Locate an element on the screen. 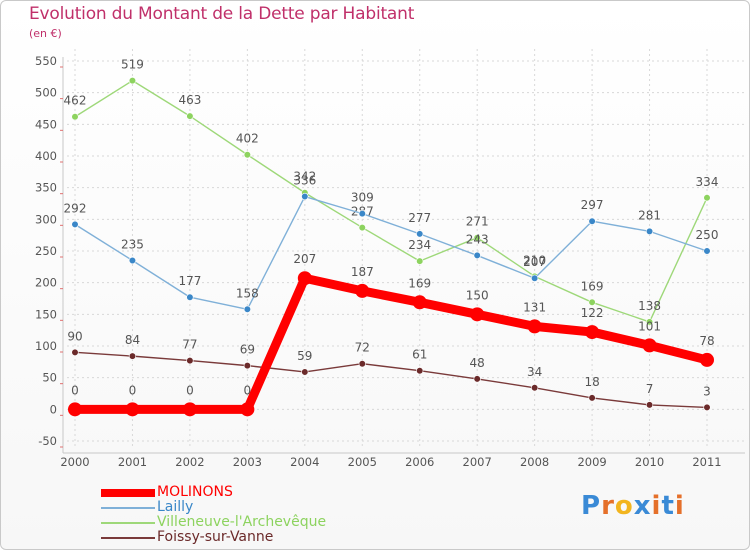 Image resolution: width=750 pixels, height=550 pixels. data-label-lailly: 158 is located at coordinates (247, 293).